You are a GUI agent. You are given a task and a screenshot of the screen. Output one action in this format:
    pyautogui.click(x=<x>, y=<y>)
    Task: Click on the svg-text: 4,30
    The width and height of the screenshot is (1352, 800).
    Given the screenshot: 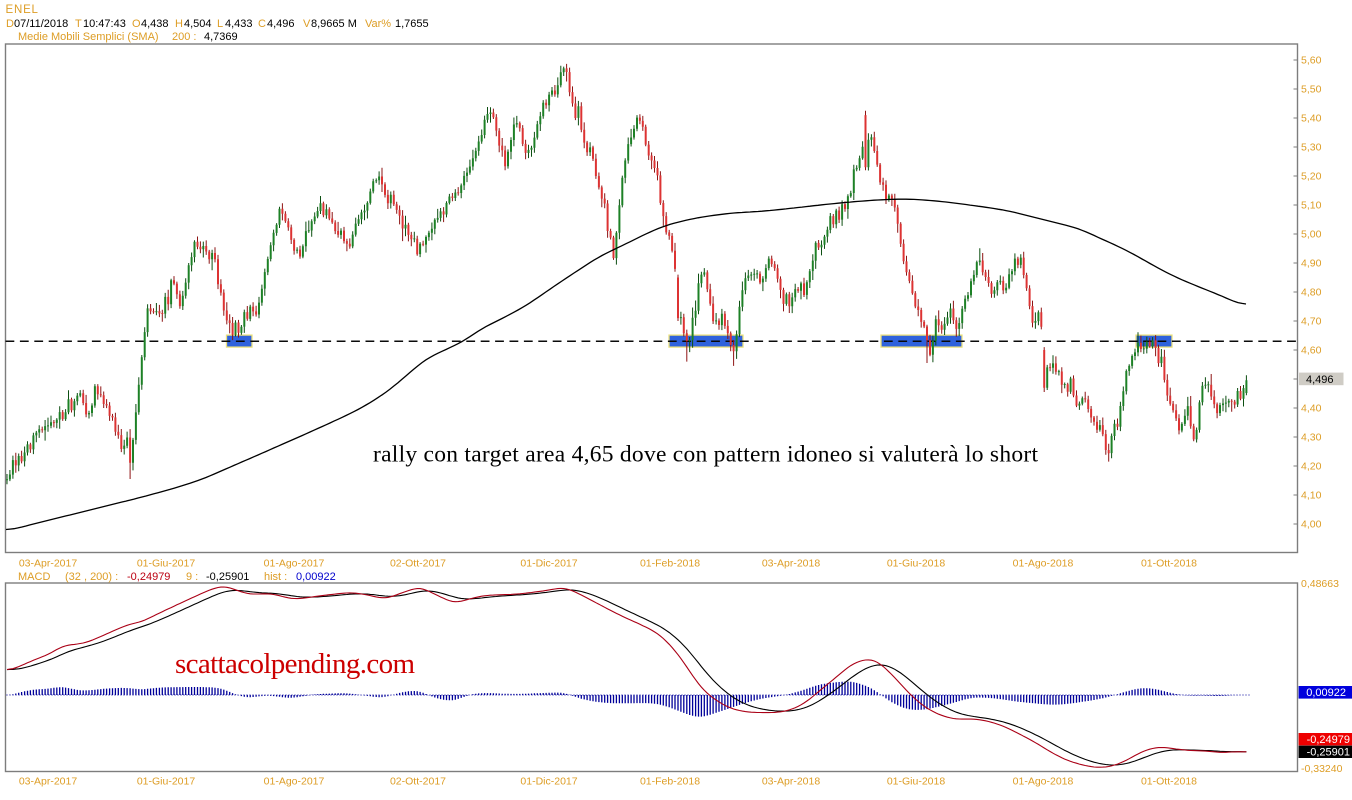 What is the action you would take?
    pyautogui.click(x=1311, y=438)
    